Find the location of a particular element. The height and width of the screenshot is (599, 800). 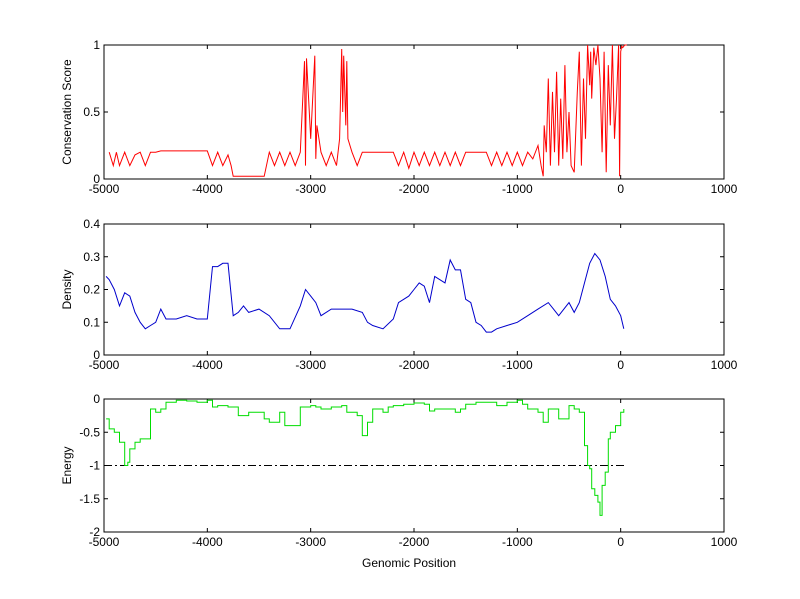

y-tick-label: -1 is located at coordinates (94, 466).